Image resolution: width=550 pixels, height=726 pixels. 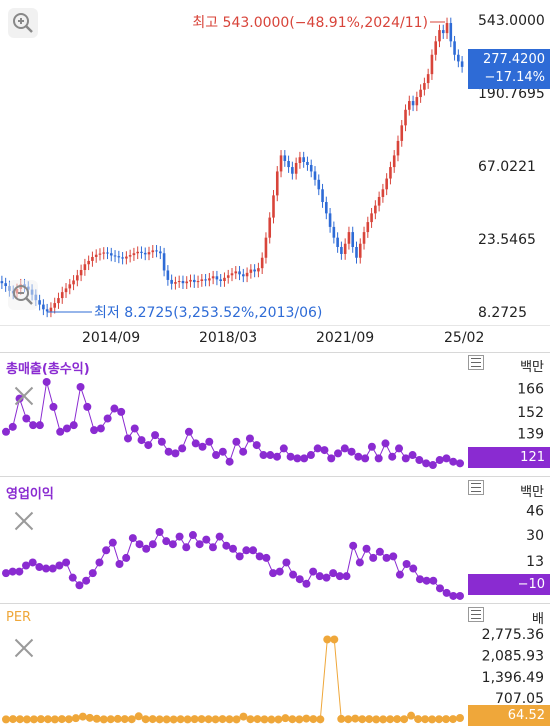 What do you see at coordinates (345, 338) in the screenshot?
I see `x-tick-label: 2021/09` at bounding box center [345, 338].